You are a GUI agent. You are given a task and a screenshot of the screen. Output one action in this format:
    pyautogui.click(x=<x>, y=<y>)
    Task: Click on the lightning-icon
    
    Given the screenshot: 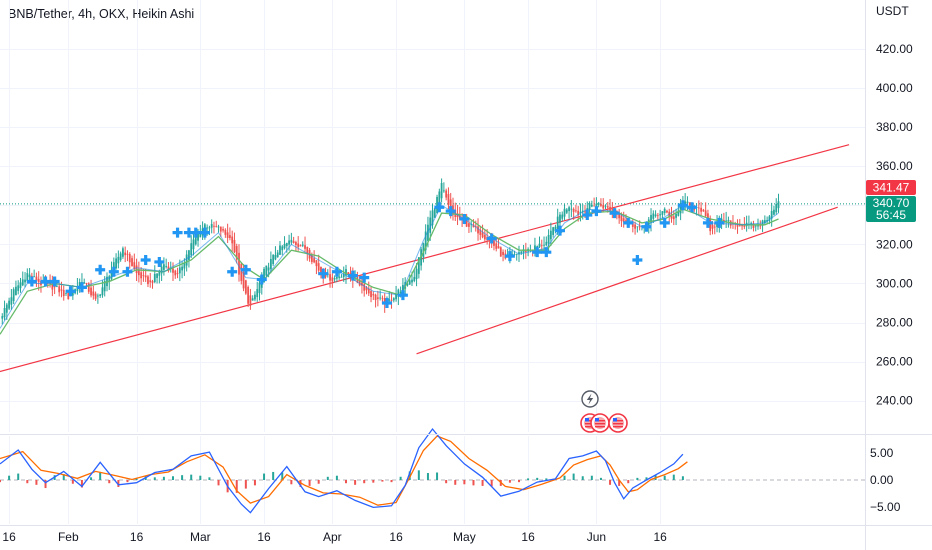 What is the action you would take?
    pyautogui.click(x=590, y=399)
    